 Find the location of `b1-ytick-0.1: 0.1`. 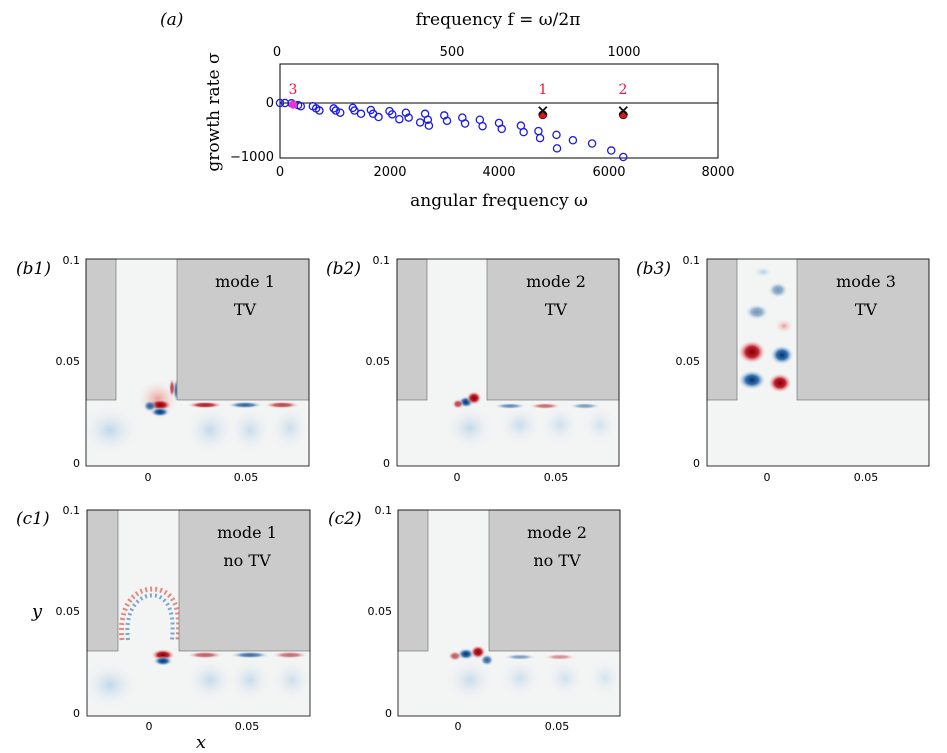

b1-ytick-0.1: 0.1 is located at coordinates (72, 260).